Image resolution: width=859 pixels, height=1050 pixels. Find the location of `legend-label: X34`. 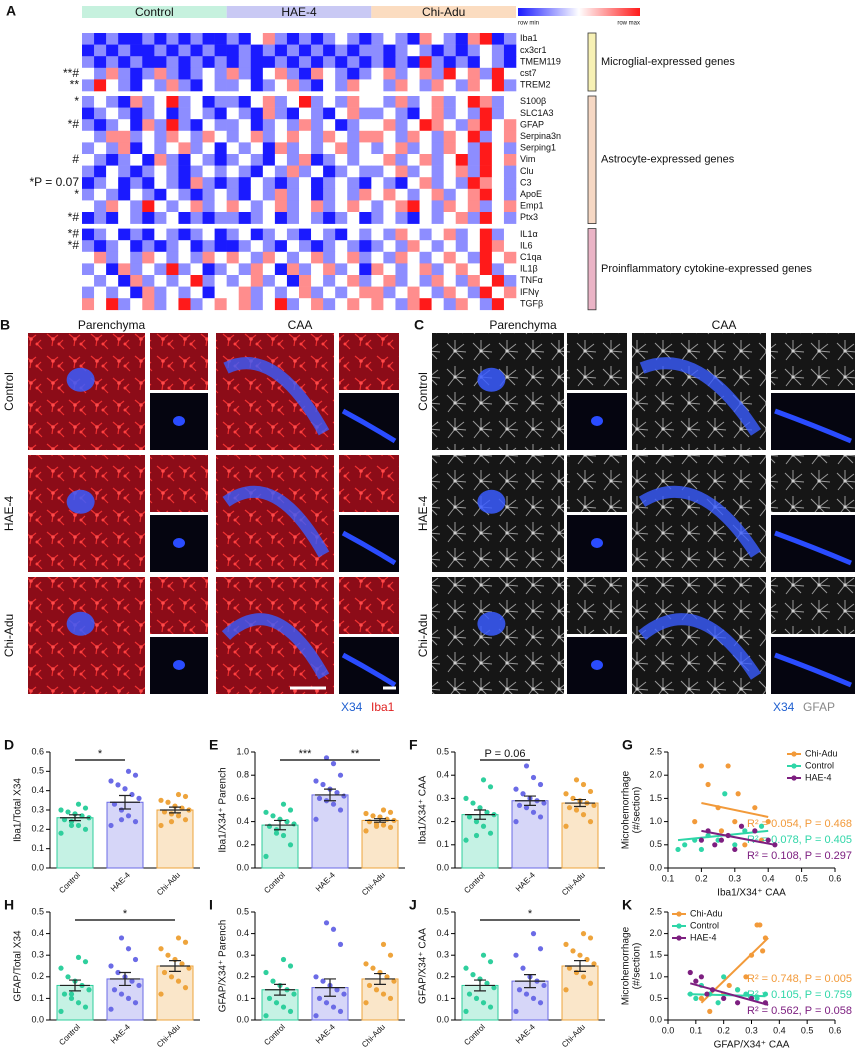

legend-label: X34 is located at coordinates (784, 707).